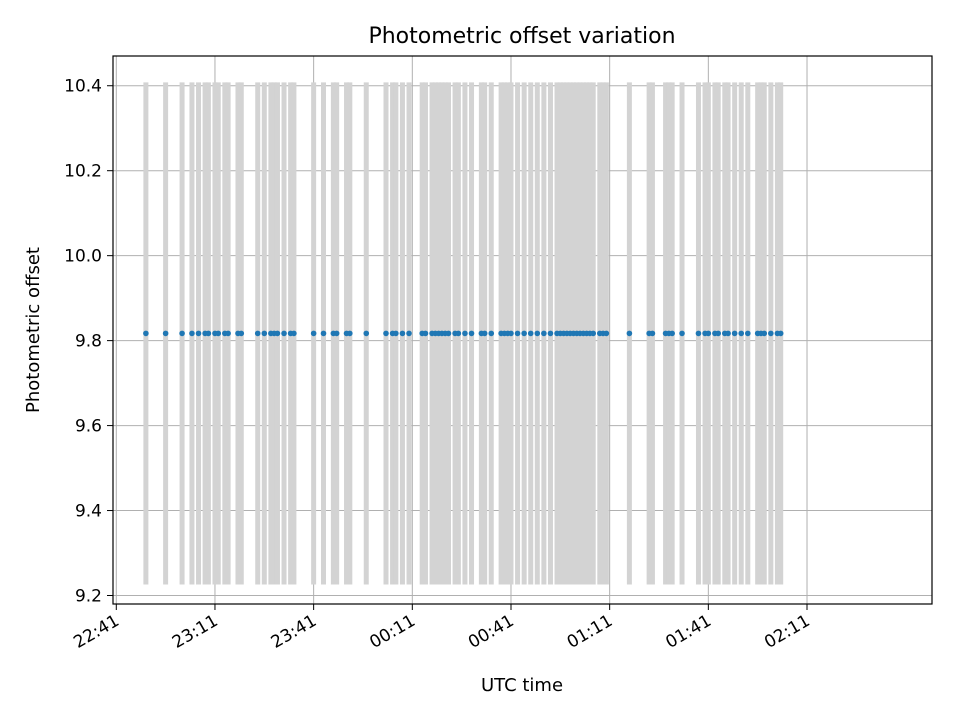 The height and width of the screenshot is (720, 960). I want to click on x-axis-ticks: 22:41 23:11 23:41 00:11 00:41 01:11 01:41 02:11, so click(442, 628).